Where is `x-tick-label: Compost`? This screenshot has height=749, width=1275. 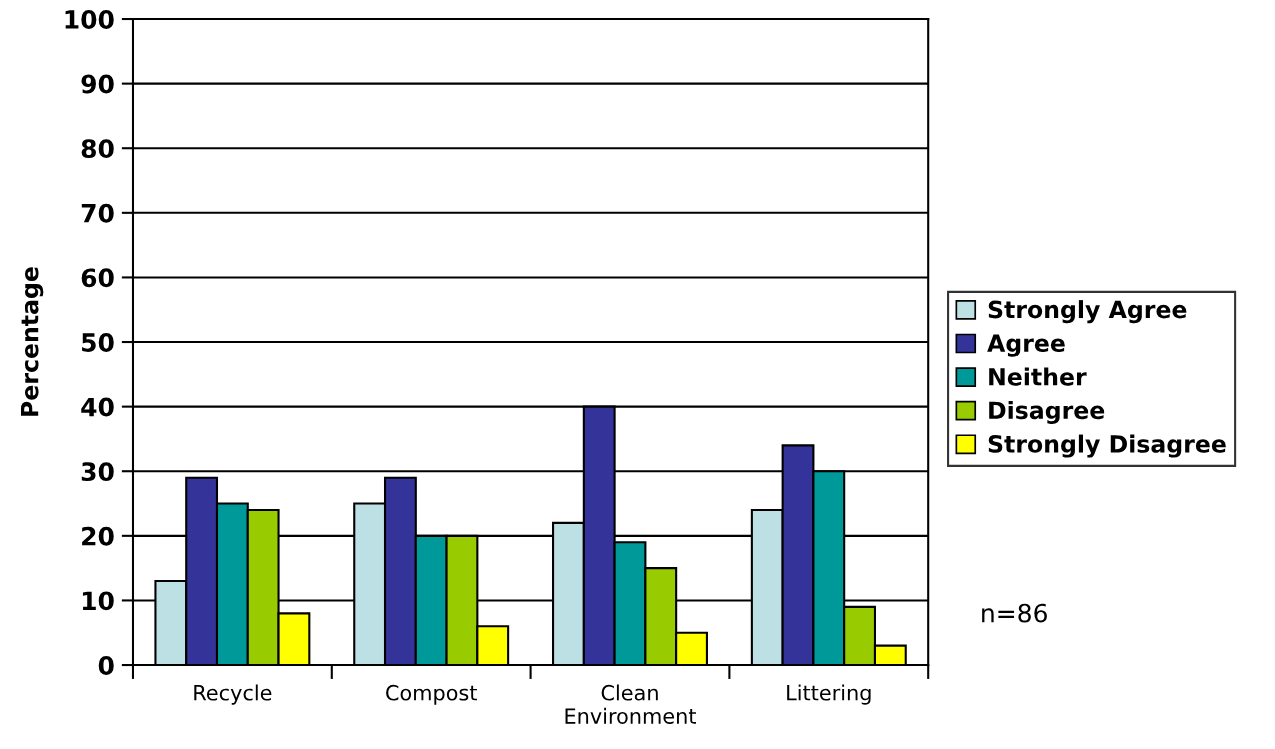
x-tick-label: Compost is located at coordinates (431, 694).